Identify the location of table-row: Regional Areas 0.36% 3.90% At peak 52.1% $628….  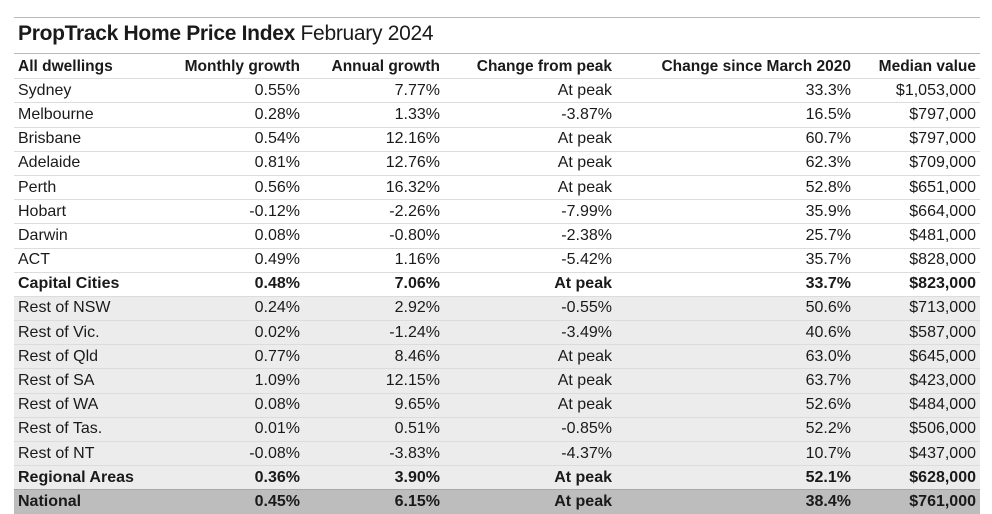
(497, 477).